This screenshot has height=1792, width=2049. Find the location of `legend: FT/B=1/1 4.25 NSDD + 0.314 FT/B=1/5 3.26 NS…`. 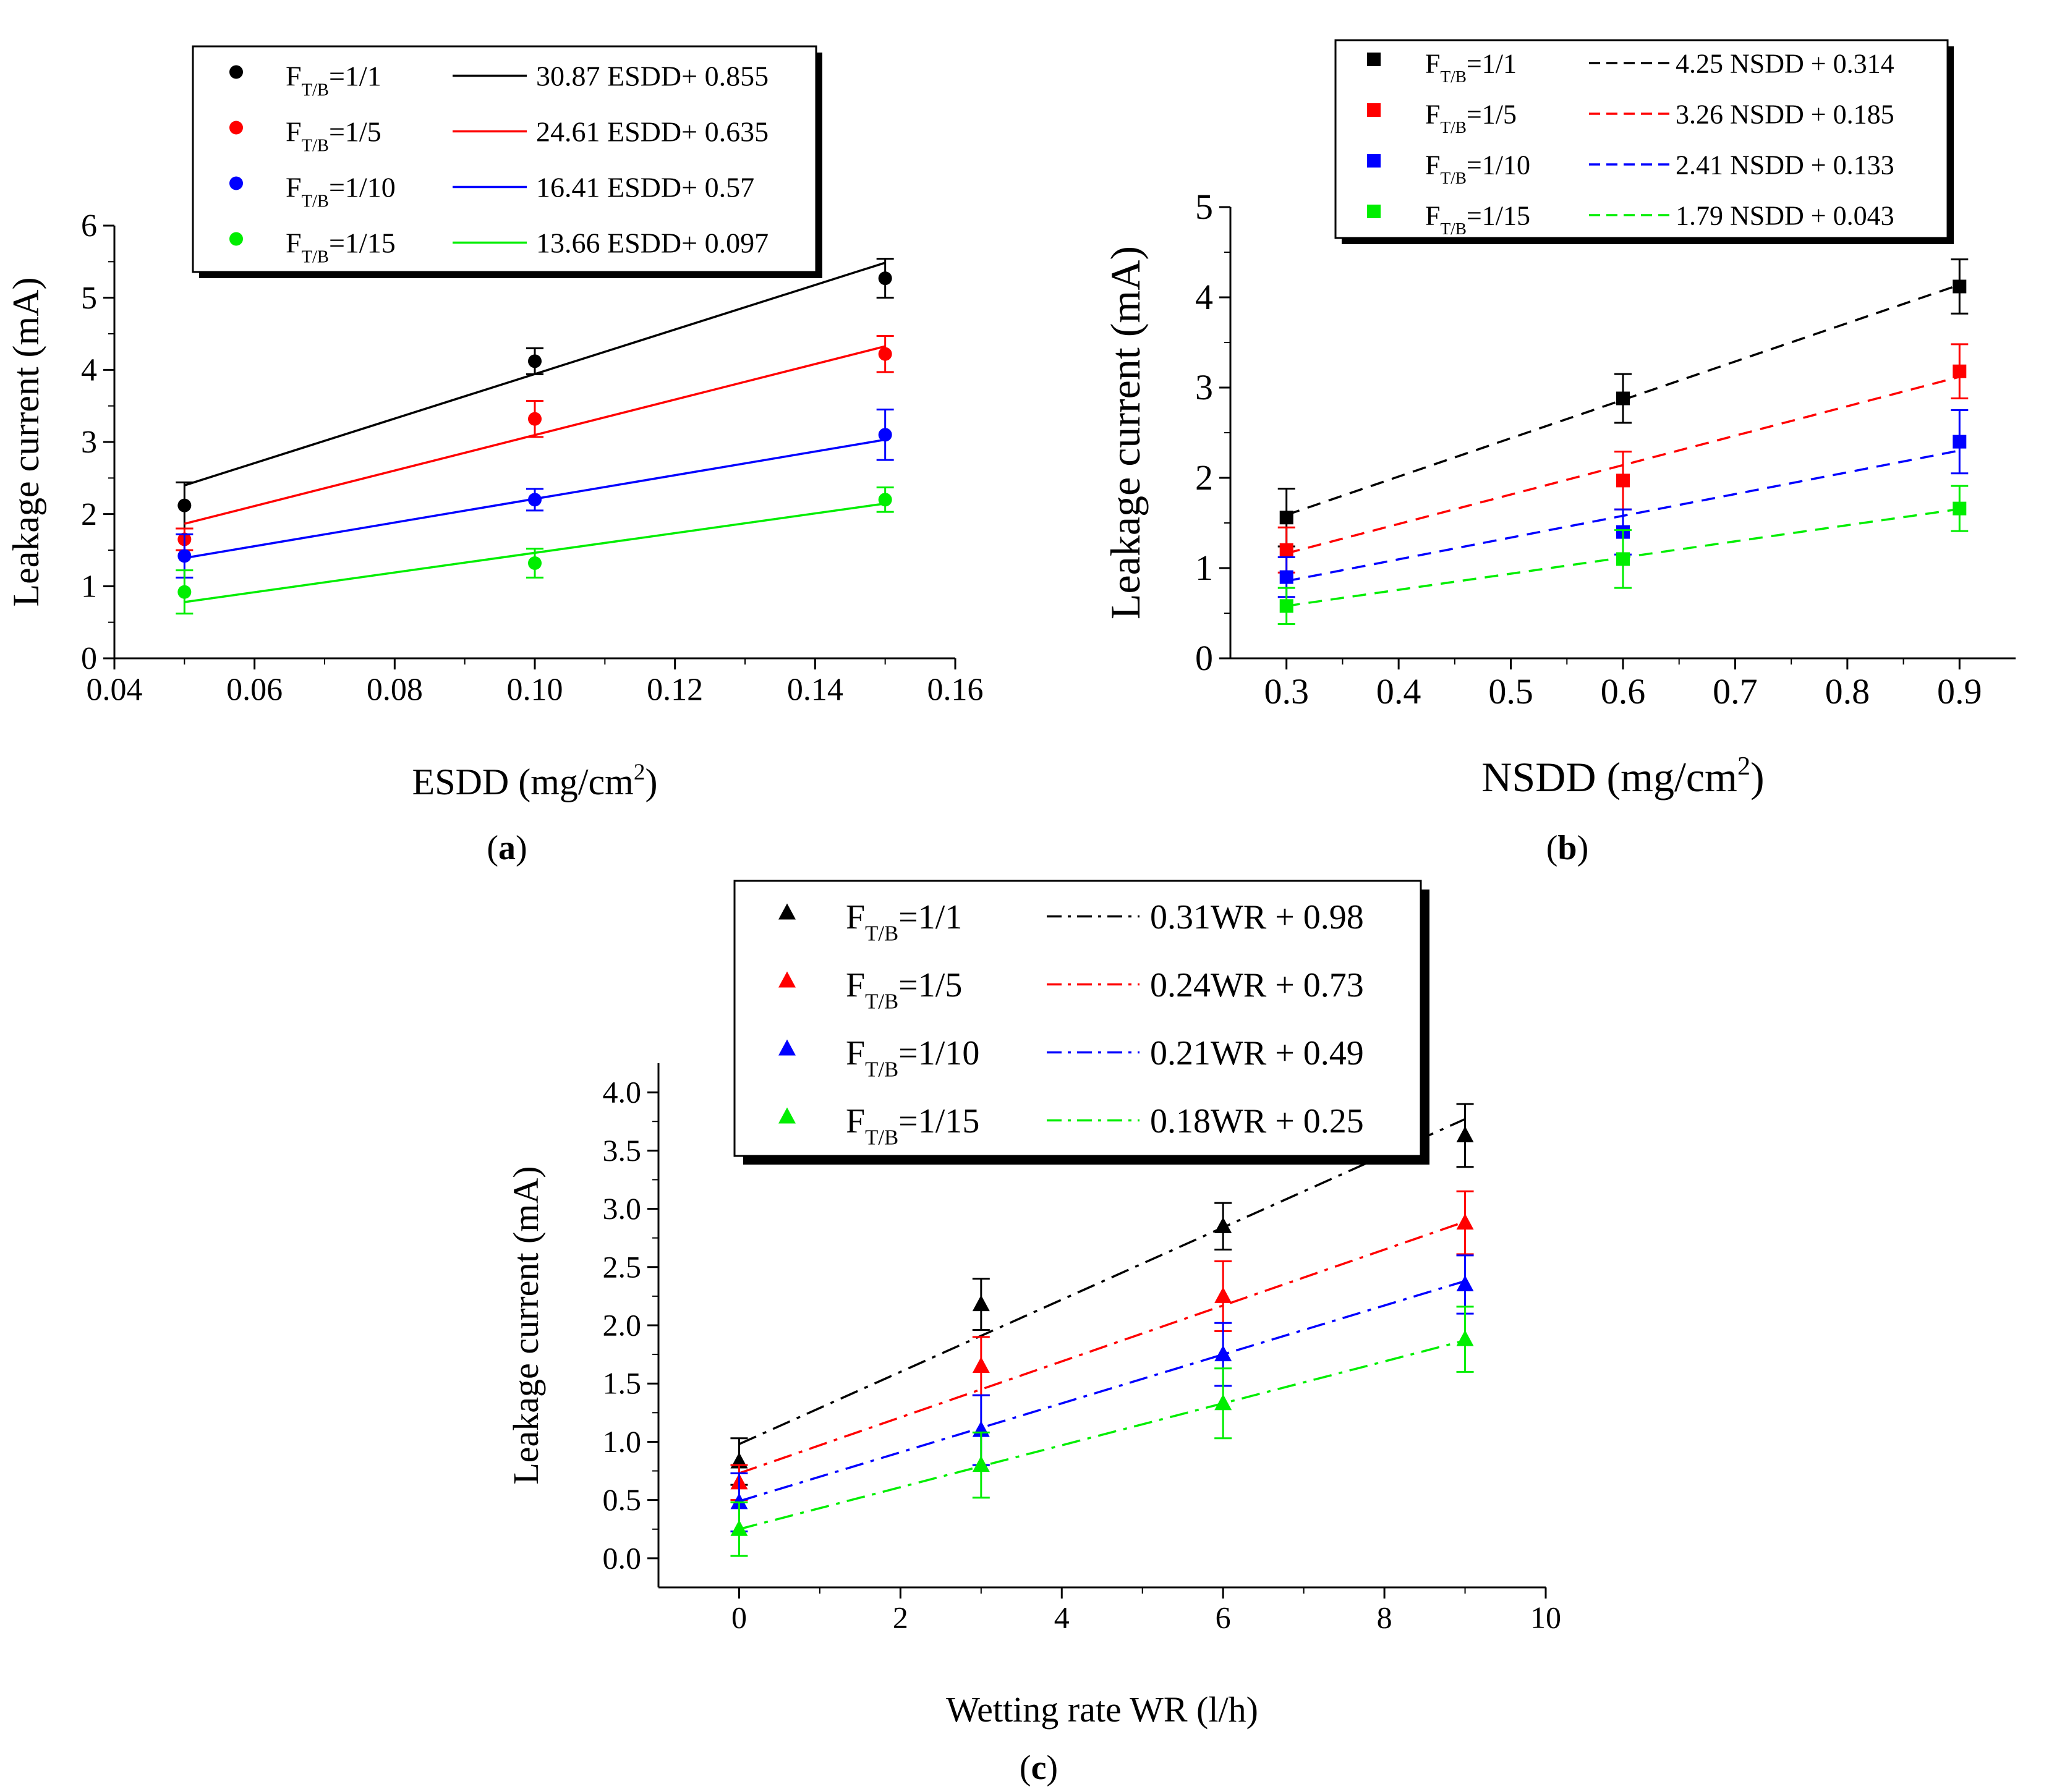

legend: FT/B=1/1 4.25 NSDD + 0.314 FT/B=1/5 3.26 NS… is located at coordinates (1644, 141).